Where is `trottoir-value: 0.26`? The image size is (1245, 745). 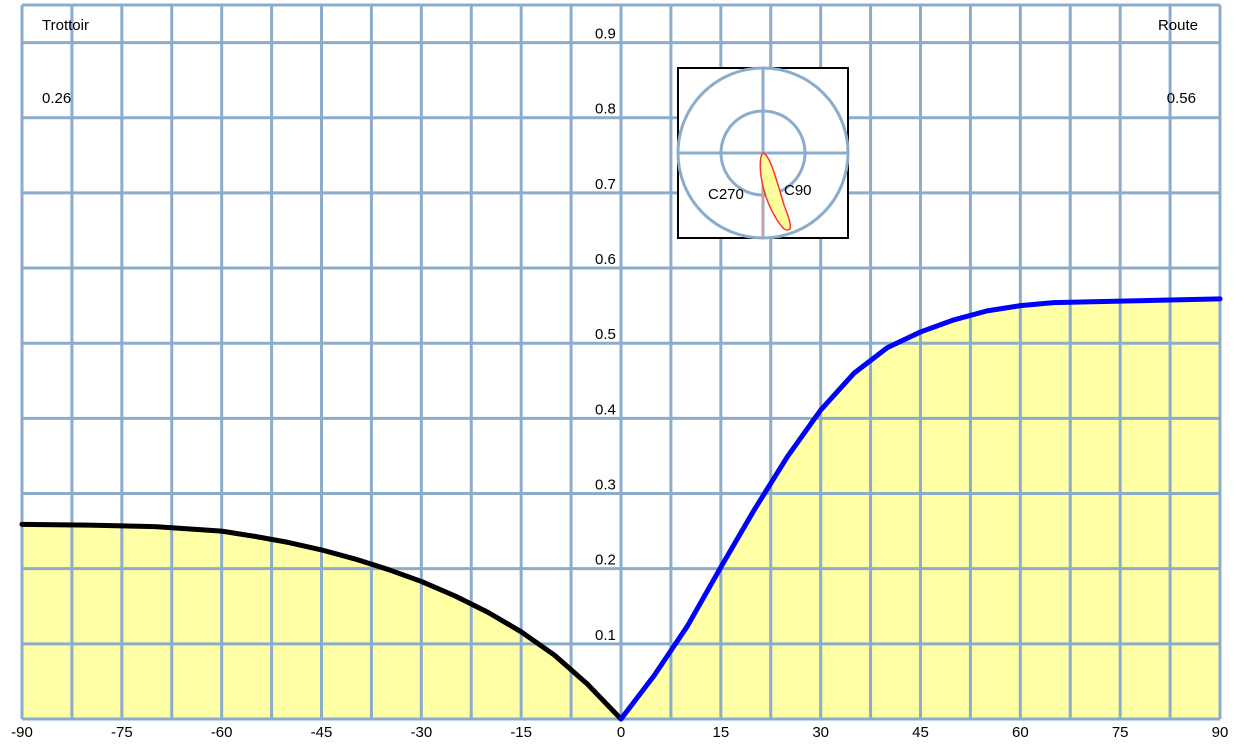
trottoir-value: 0.26 is located at coordinates (56, 98).